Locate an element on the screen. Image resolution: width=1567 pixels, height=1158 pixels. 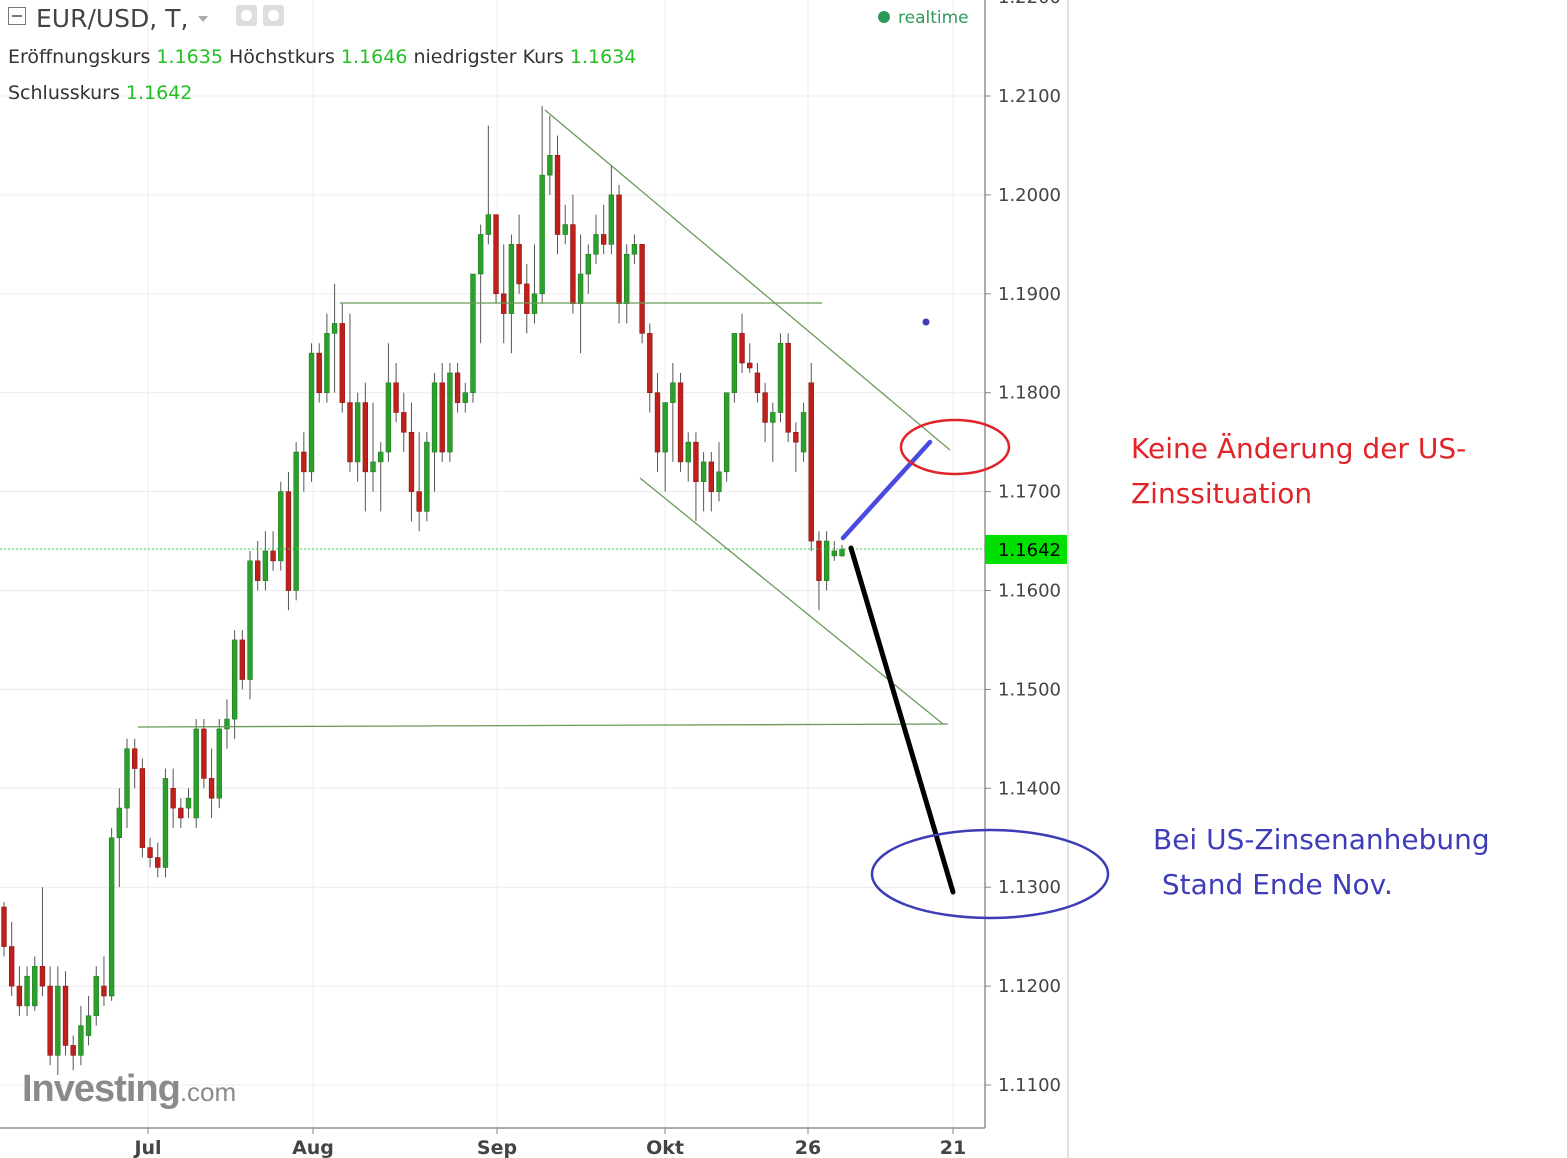
open-label: Eröffnungskurs is located at coordinates (79, 57).